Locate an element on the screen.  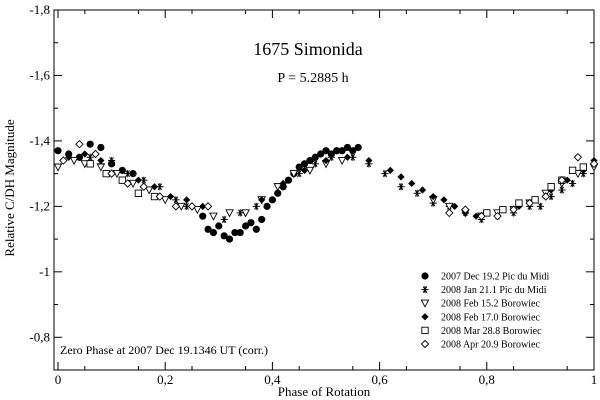
x-tick-label: 0,8 is located at coordinates (487, 379).